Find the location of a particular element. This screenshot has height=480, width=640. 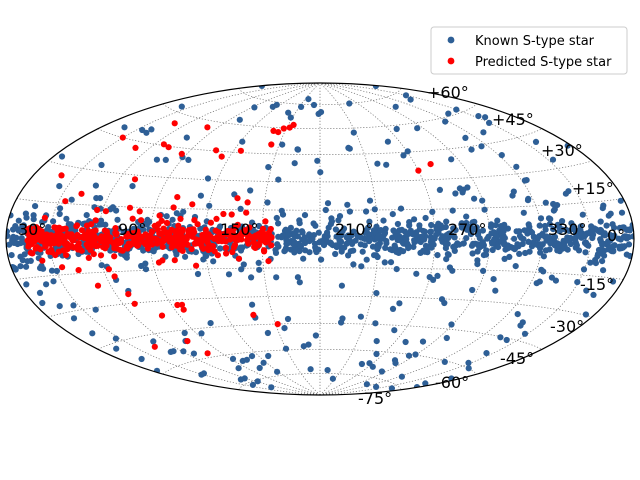

x-tick-label: 150° is located at coordinates (239, 229).